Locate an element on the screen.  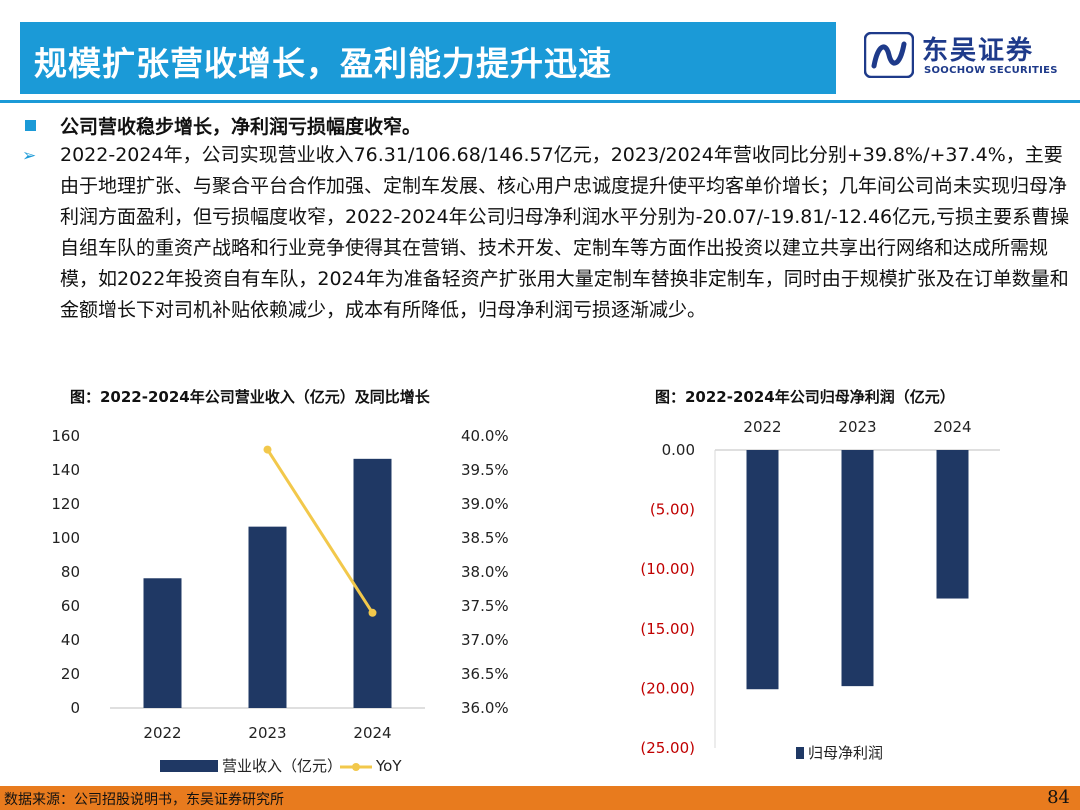
left-y-tick-label: 100 is located at coordinates (65, 538).